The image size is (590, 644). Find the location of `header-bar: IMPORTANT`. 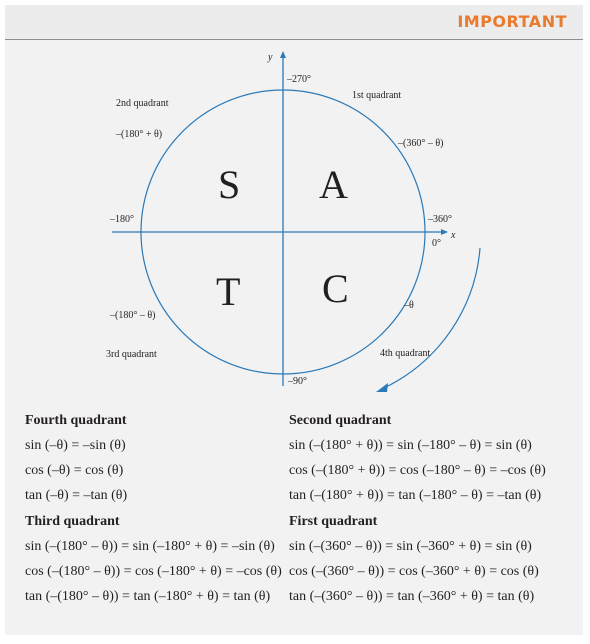

header-bar: IMPORTANT is located at coordinates (294, 22).